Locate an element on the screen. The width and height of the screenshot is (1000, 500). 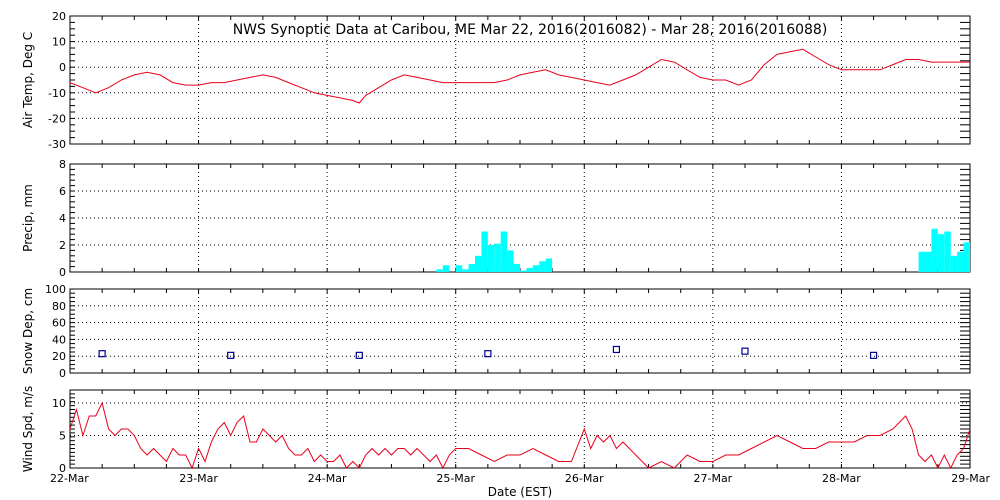
x-tick-label: 22-Mar is located at coordinates (69, 478).